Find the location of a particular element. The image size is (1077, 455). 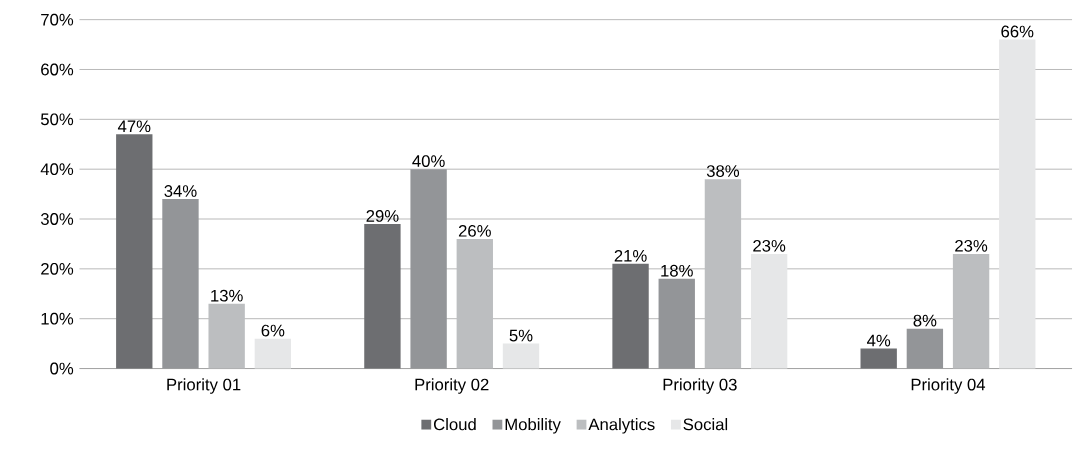

legend-label: Cloud is located at coordinates (454, 424).